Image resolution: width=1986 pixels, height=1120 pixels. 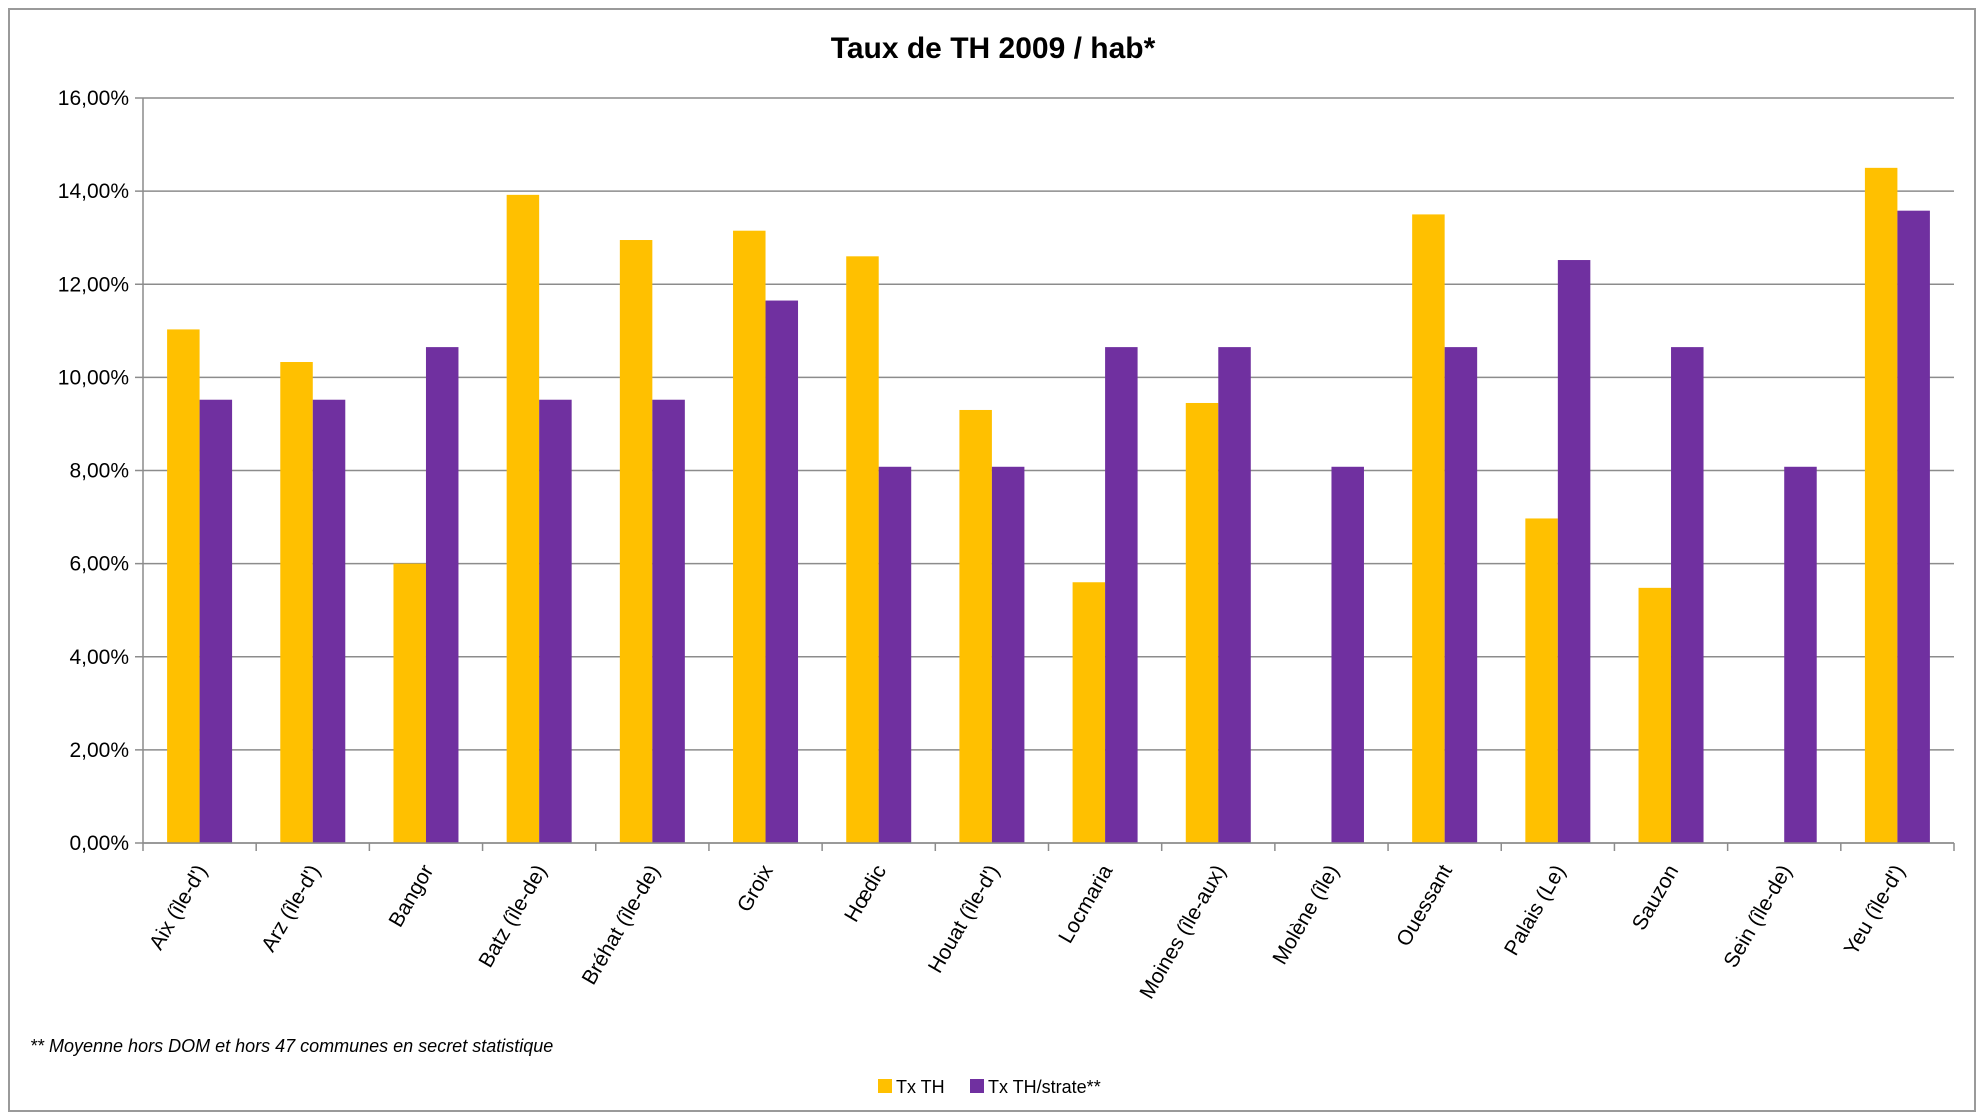 What do you see at coordinates (99, 564) in the screenshot?
I see `y-tick-label: 6,00%` at bounding box center [99, 564].